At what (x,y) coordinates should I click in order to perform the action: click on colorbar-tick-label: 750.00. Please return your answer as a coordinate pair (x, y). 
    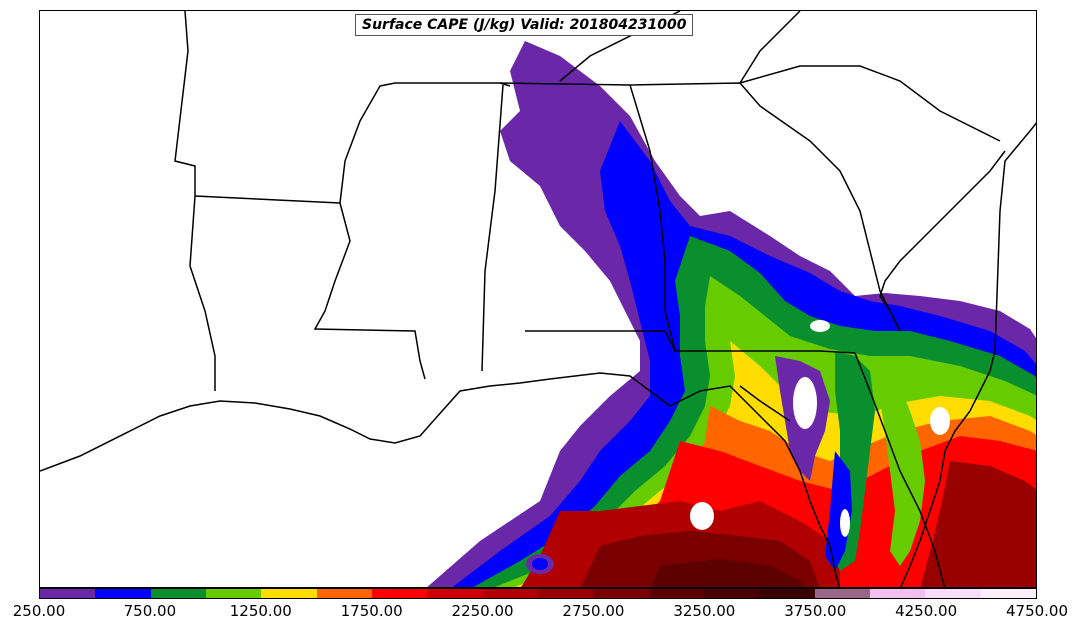
    Looking at the image, I should click on (150, 611).